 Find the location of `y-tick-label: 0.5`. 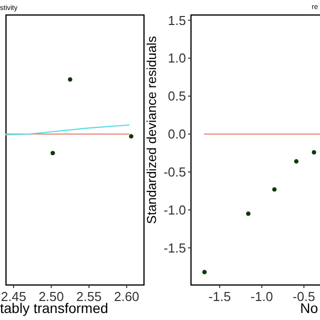

y-tick-label: 0.5 is located at coordinates (177, 96).